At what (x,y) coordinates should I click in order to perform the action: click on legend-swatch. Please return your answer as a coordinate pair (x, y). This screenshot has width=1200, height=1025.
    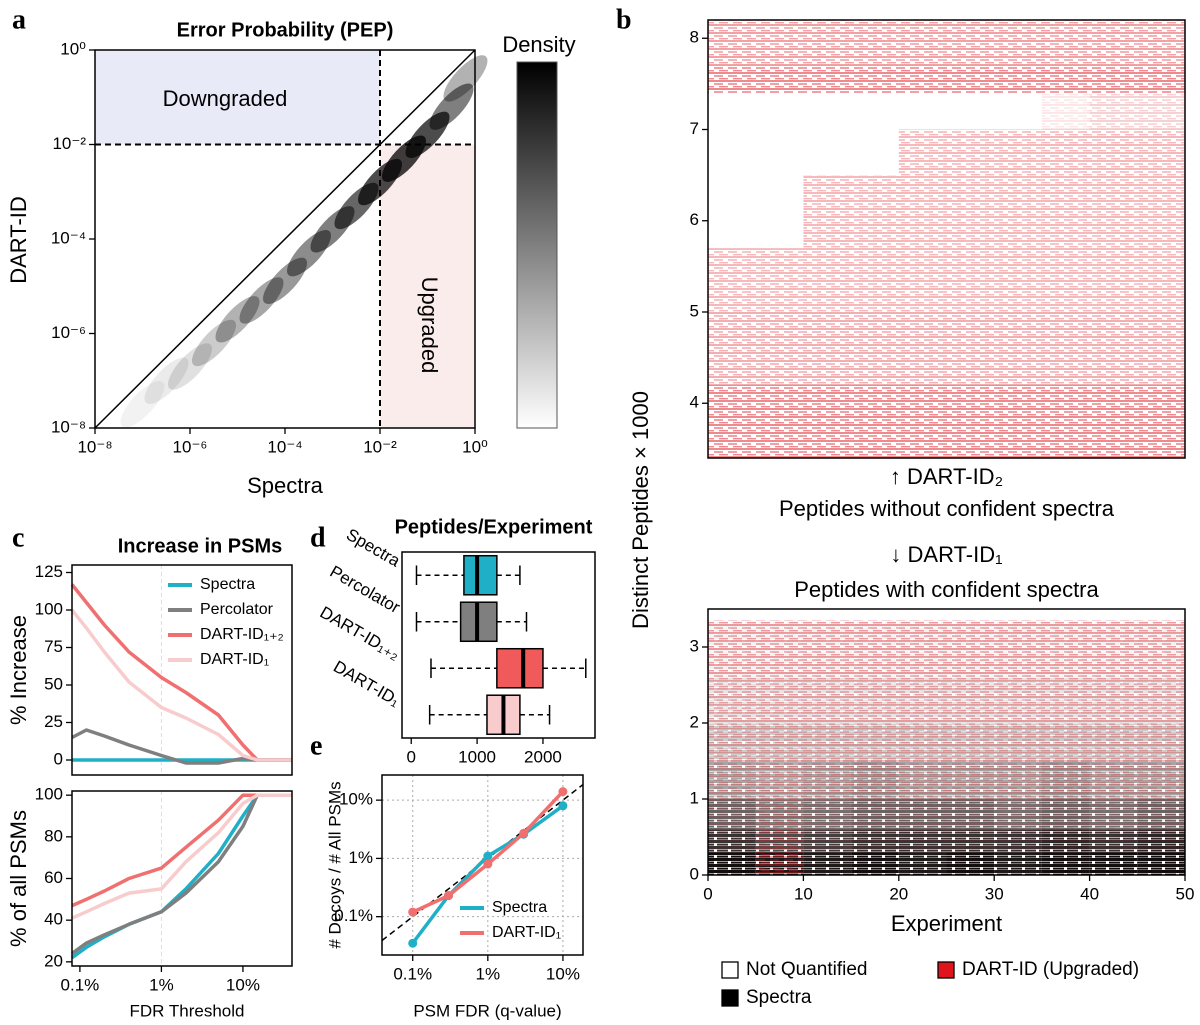
    Looking at the image, I should click on (946, 970).